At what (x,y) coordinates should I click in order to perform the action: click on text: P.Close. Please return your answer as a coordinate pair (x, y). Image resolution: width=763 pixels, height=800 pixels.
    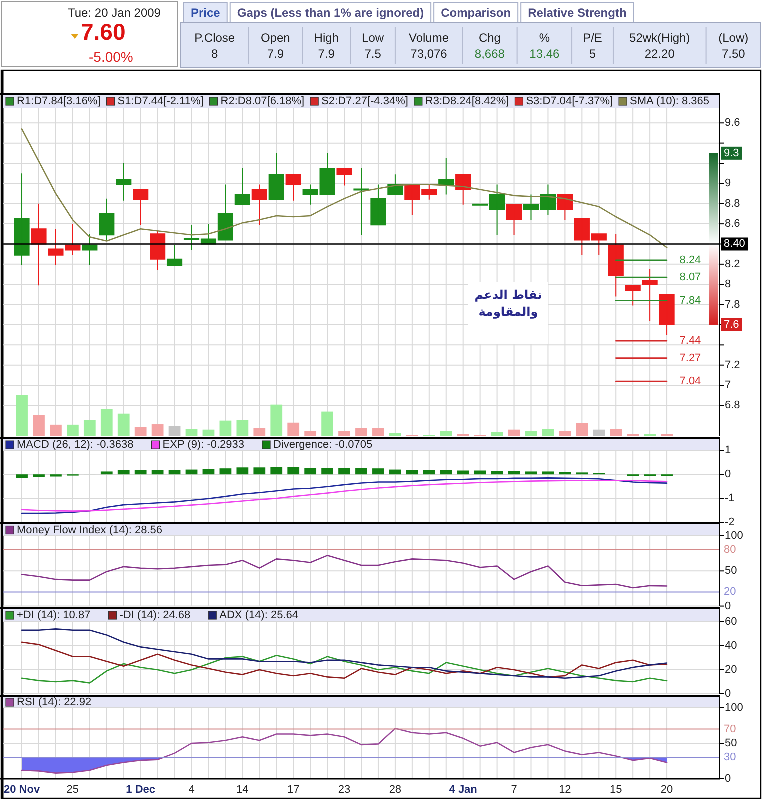
    Looking at the image, I should click on (215, 38).